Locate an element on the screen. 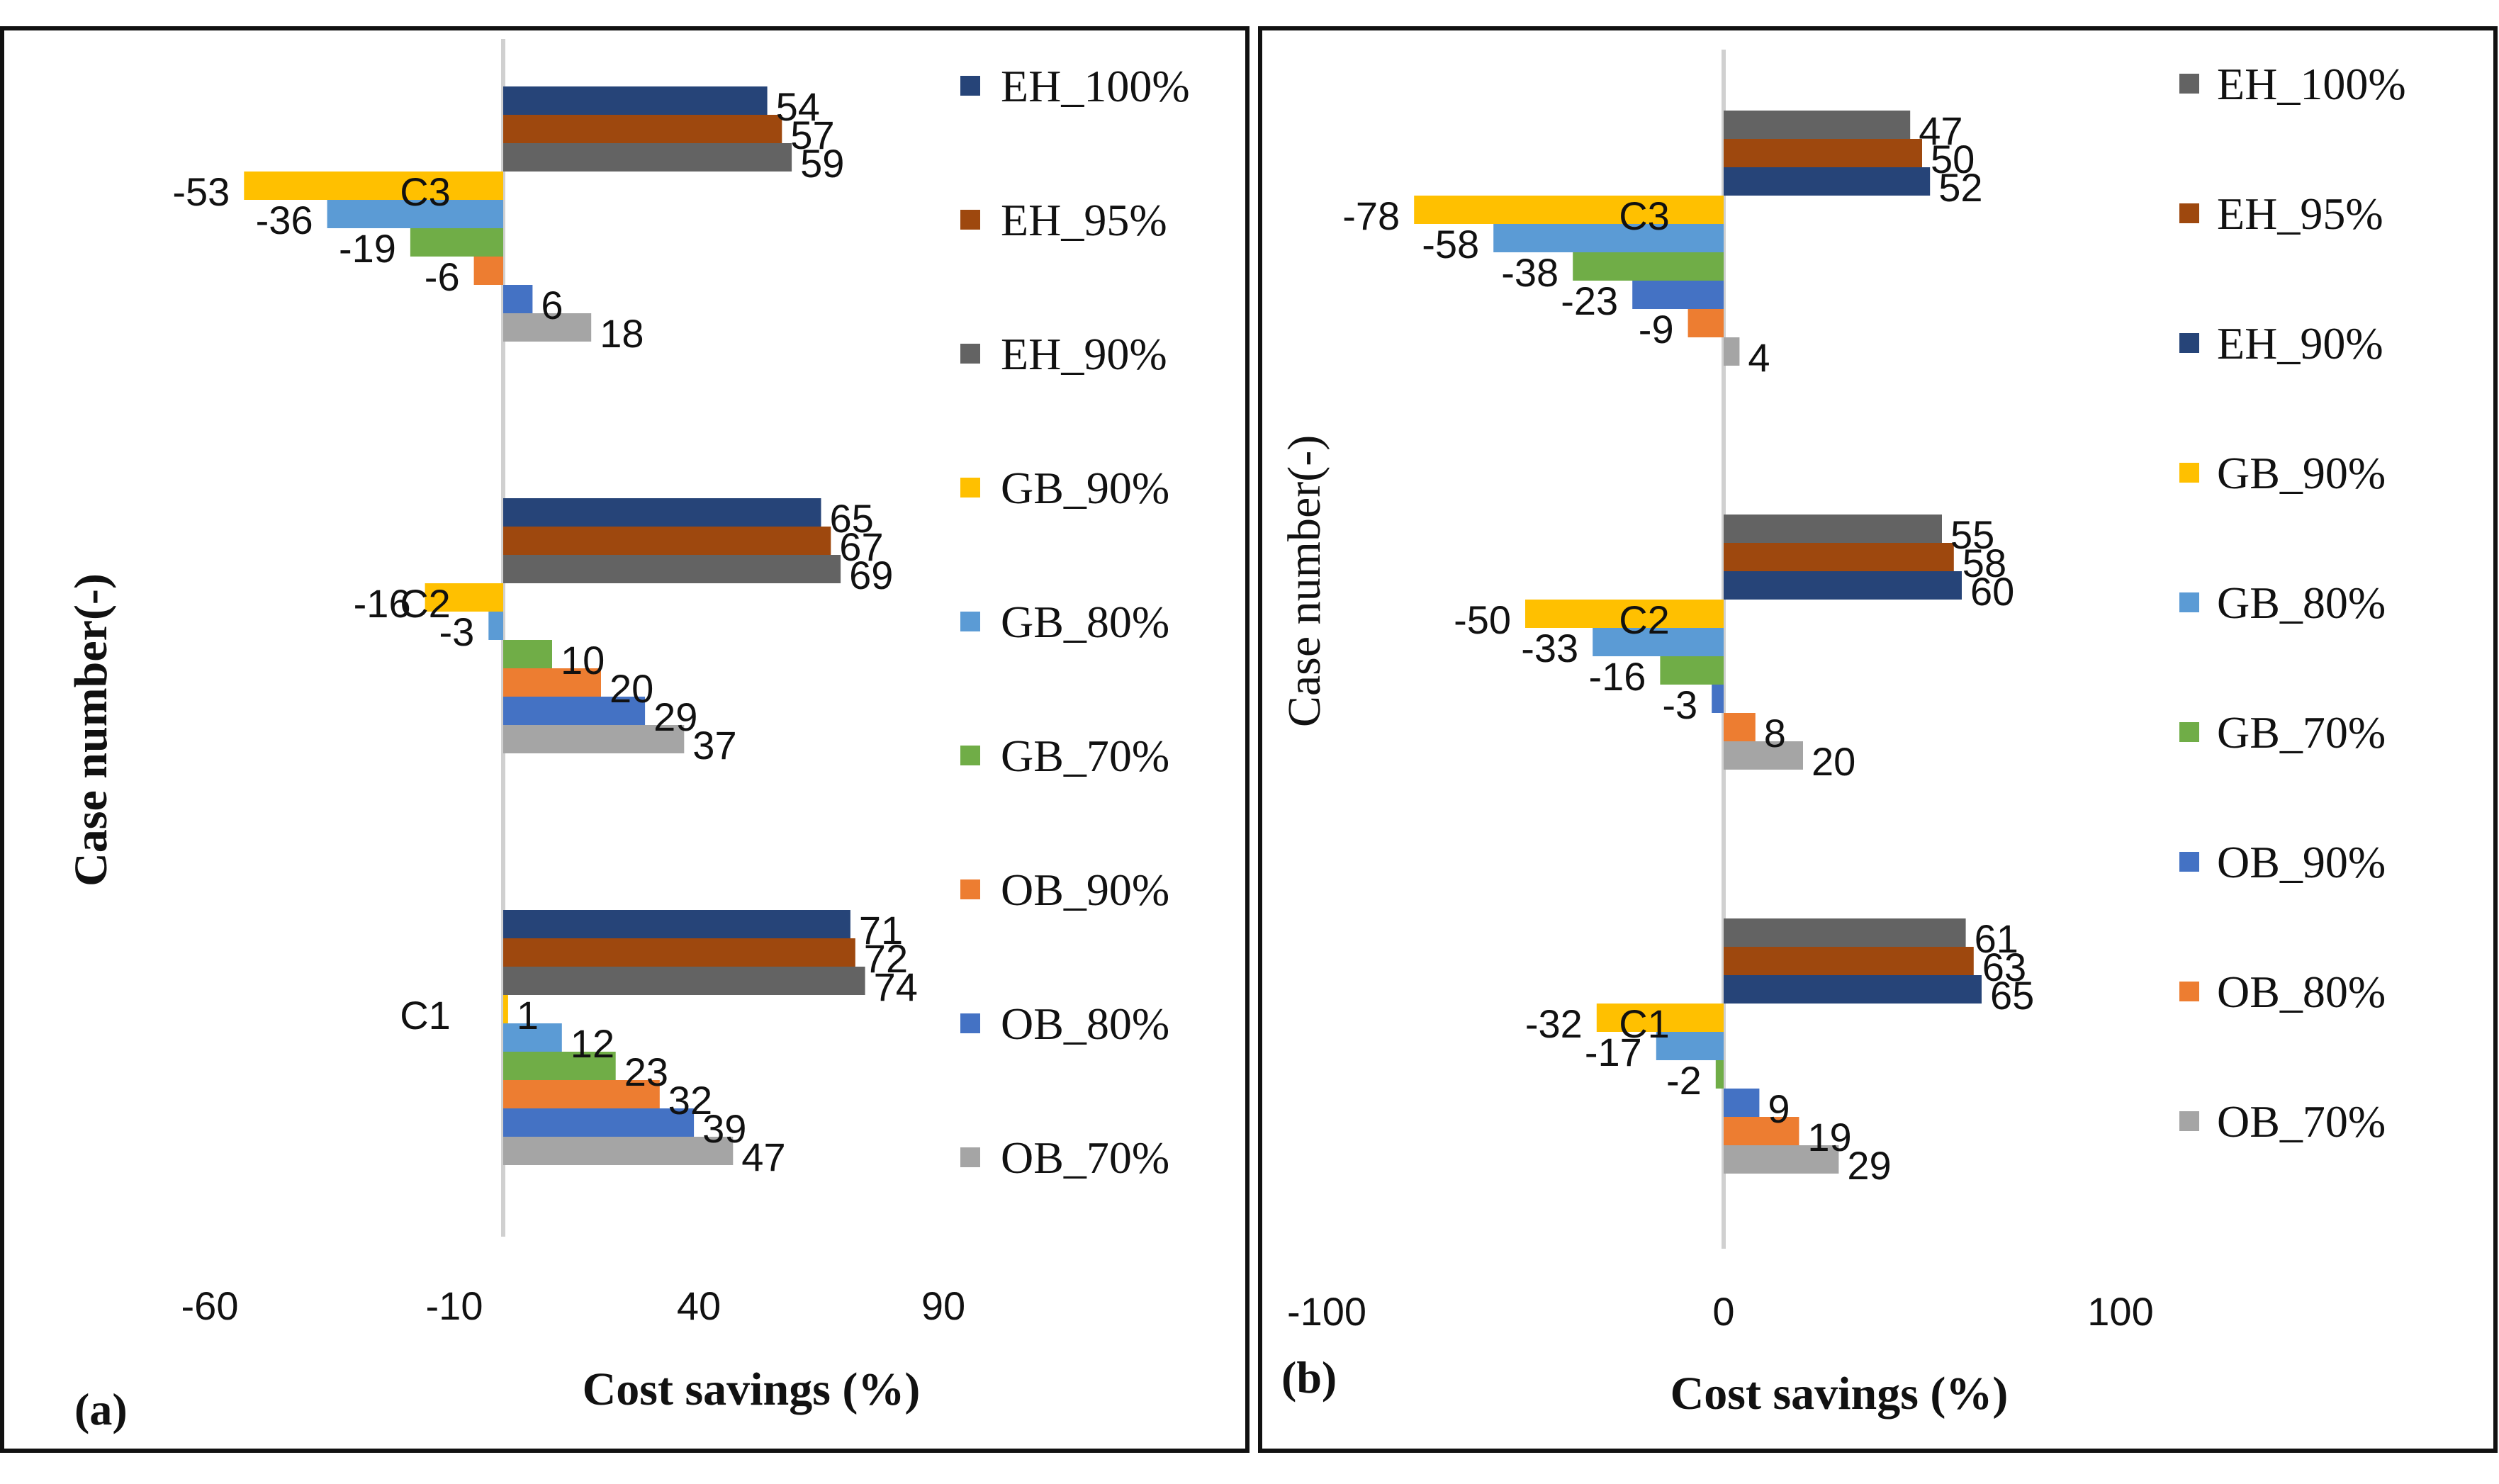  panel-a-tag: (a) is located at coordinates (101, 1409).